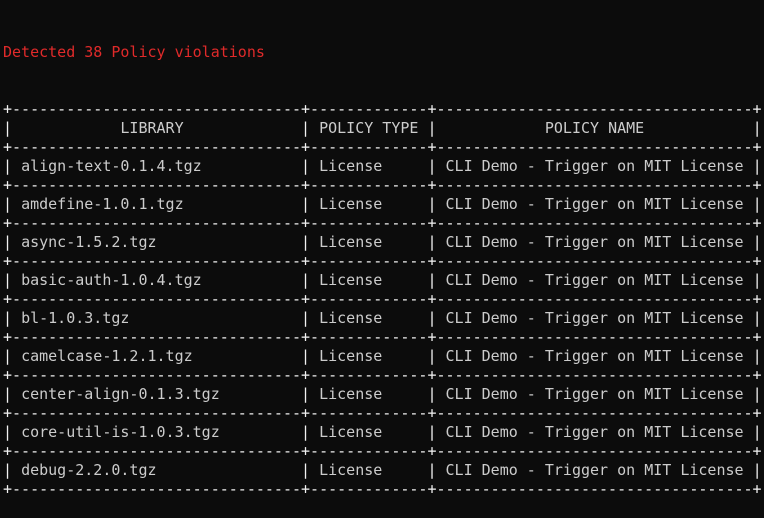 The height and width of the screenshot is (518, 764). What do you see at coordinates (152, 128) in the screenshot?
I see `column-header: LIBRARY` at bounding box center [152, 128].